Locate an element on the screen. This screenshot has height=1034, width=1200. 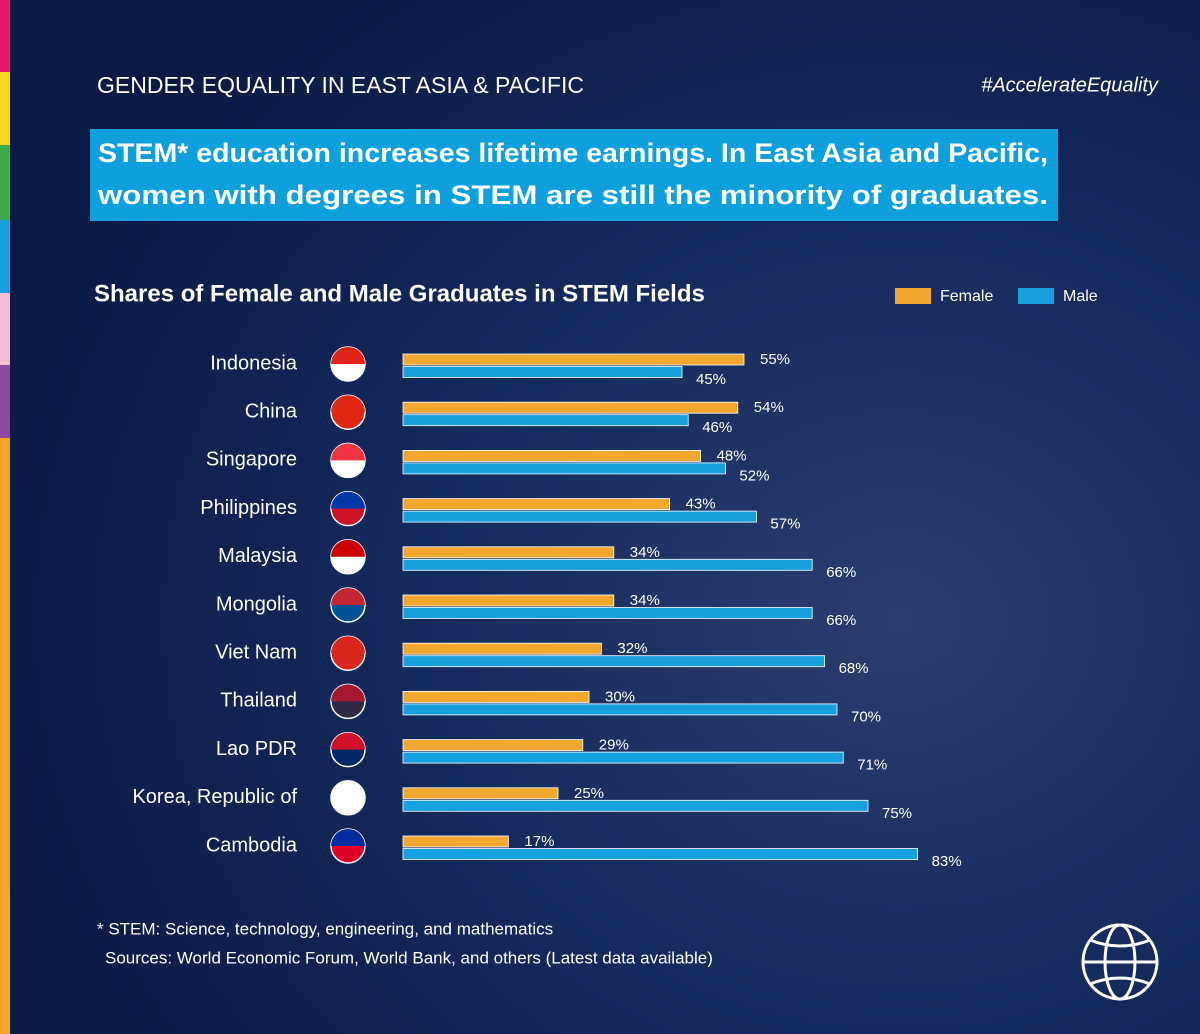
value-label: 30% is located at coordinates (620, 696).